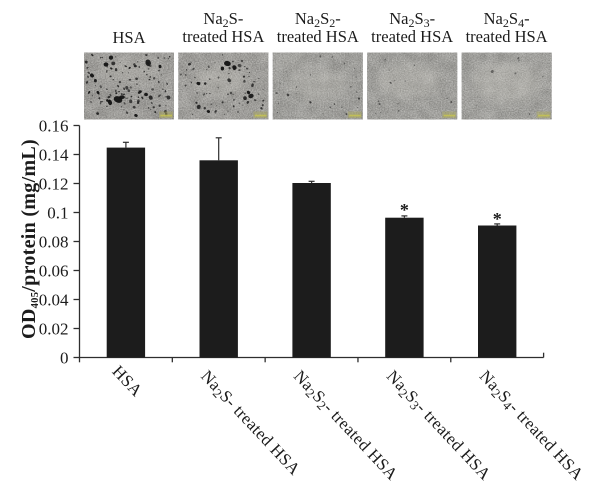 The width and height of the screenshot is (612, 498). What do you see at coordinates (127, 381) in the screenshot?
I see `svg-text: HSA` at bounding box center [127, 381].